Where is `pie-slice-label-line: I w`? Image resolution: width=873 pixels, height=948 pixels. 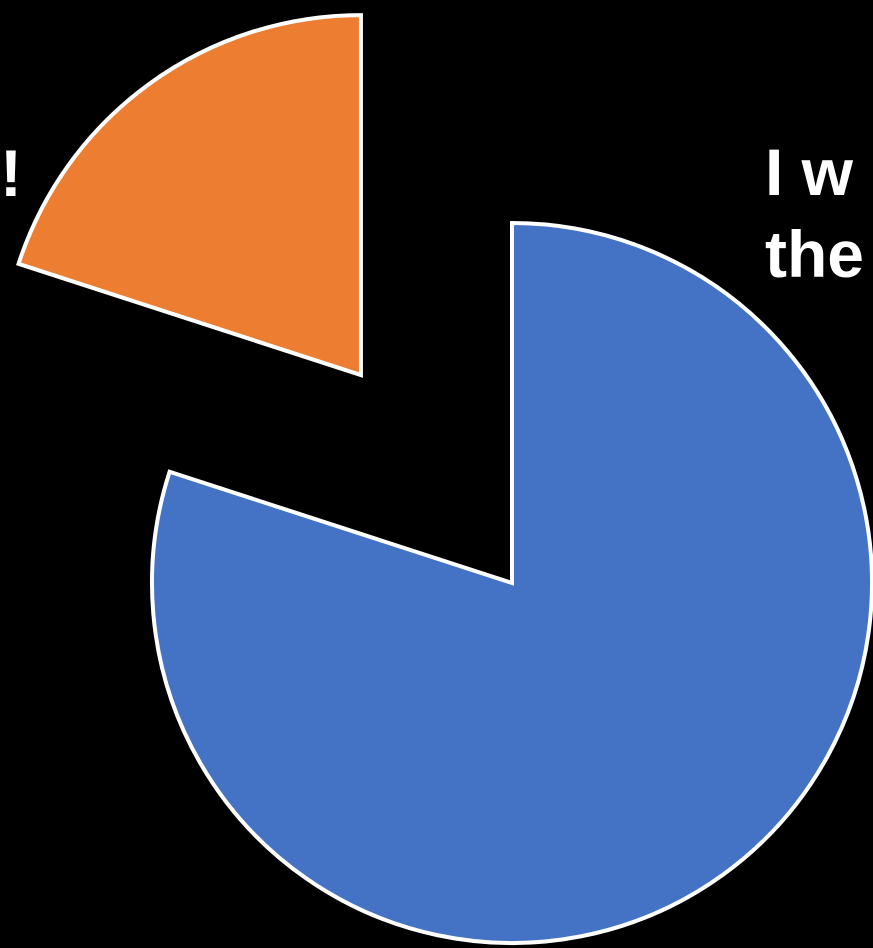 pie-slice-label-line: I w is located at coordinates (809, 172).